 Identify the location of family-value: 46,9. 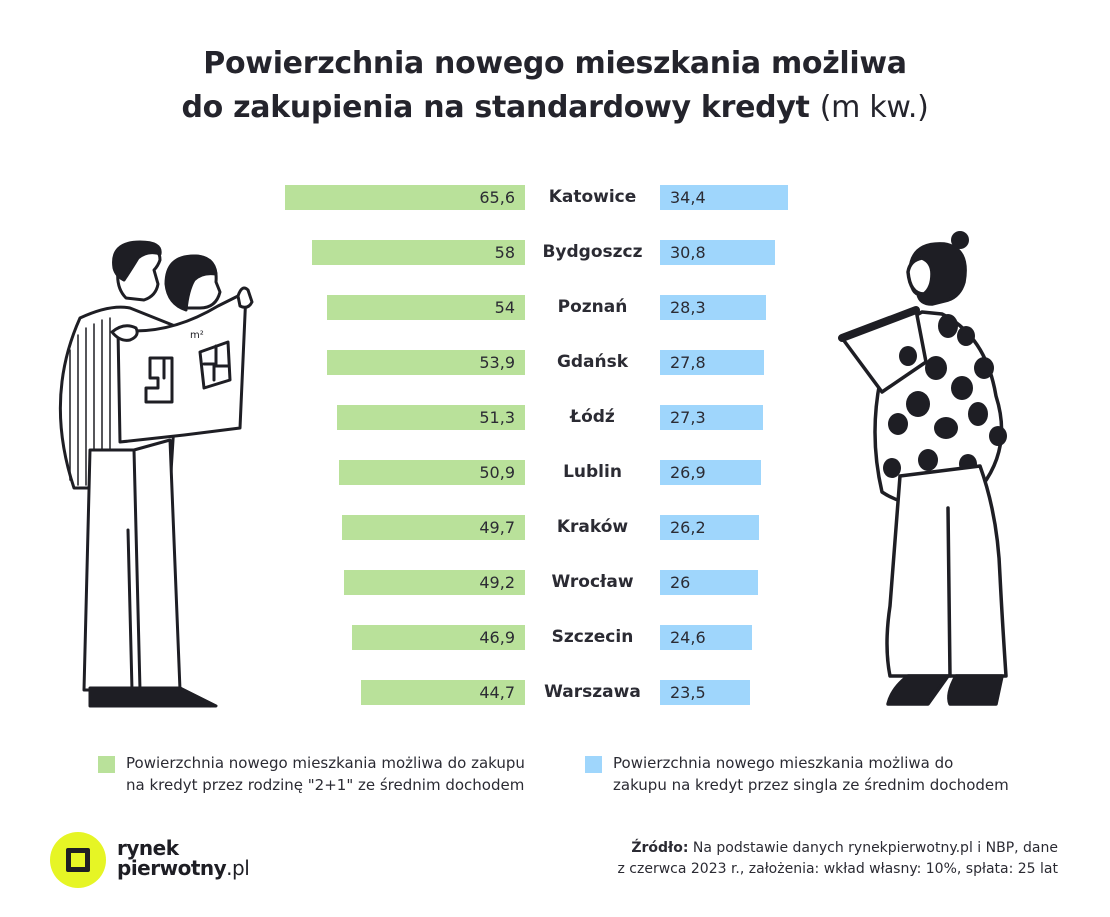
(497, 637).